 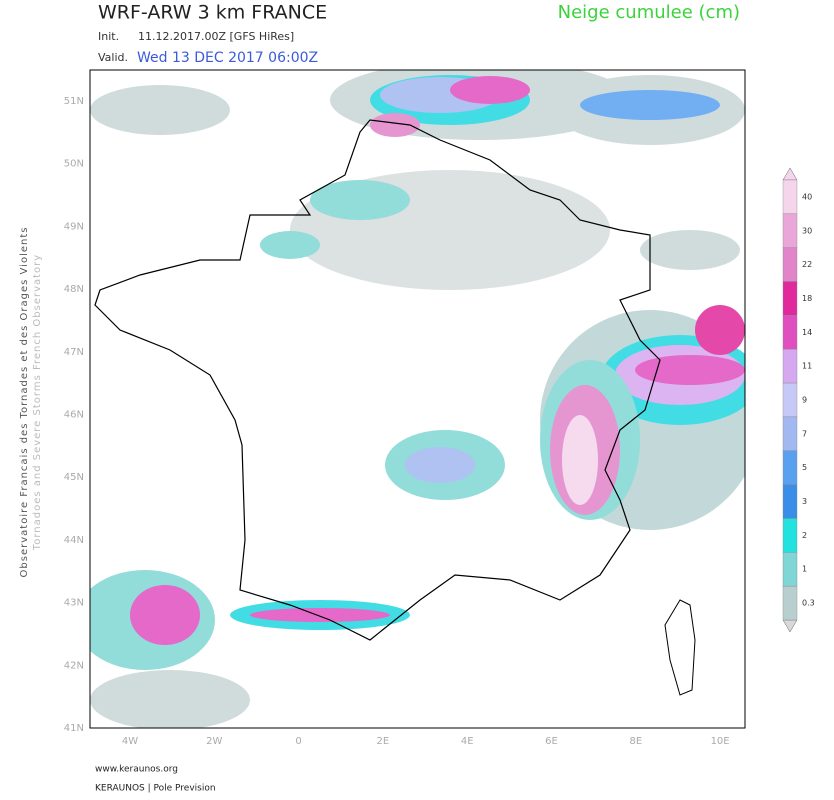 I want to click on footer-credit: KERAUNOS | Pole Prevision, so click(x=155, y=789).